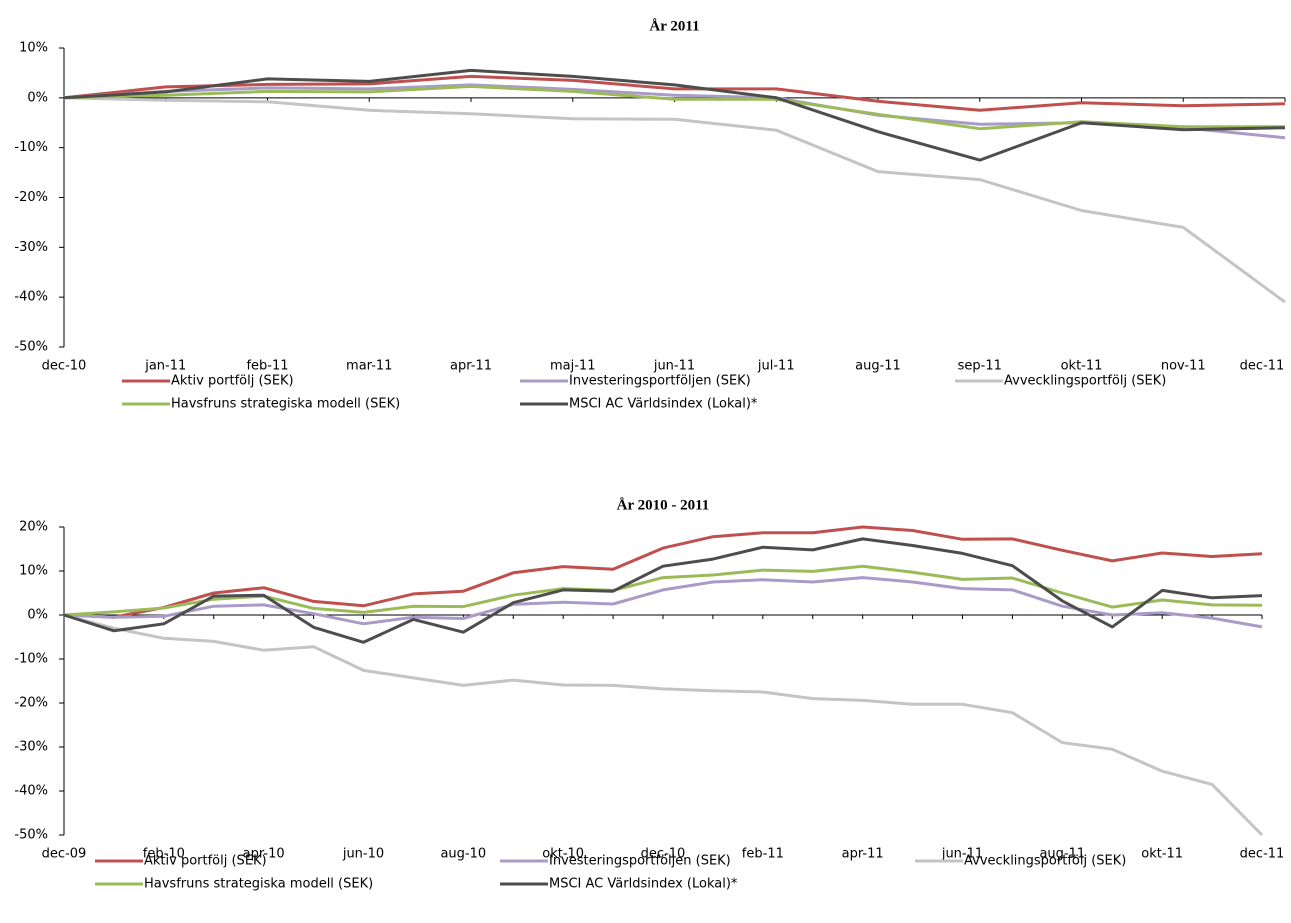 The image size is (1291, 923). I want to click on chart-title: År 2011, so click(674, 26).